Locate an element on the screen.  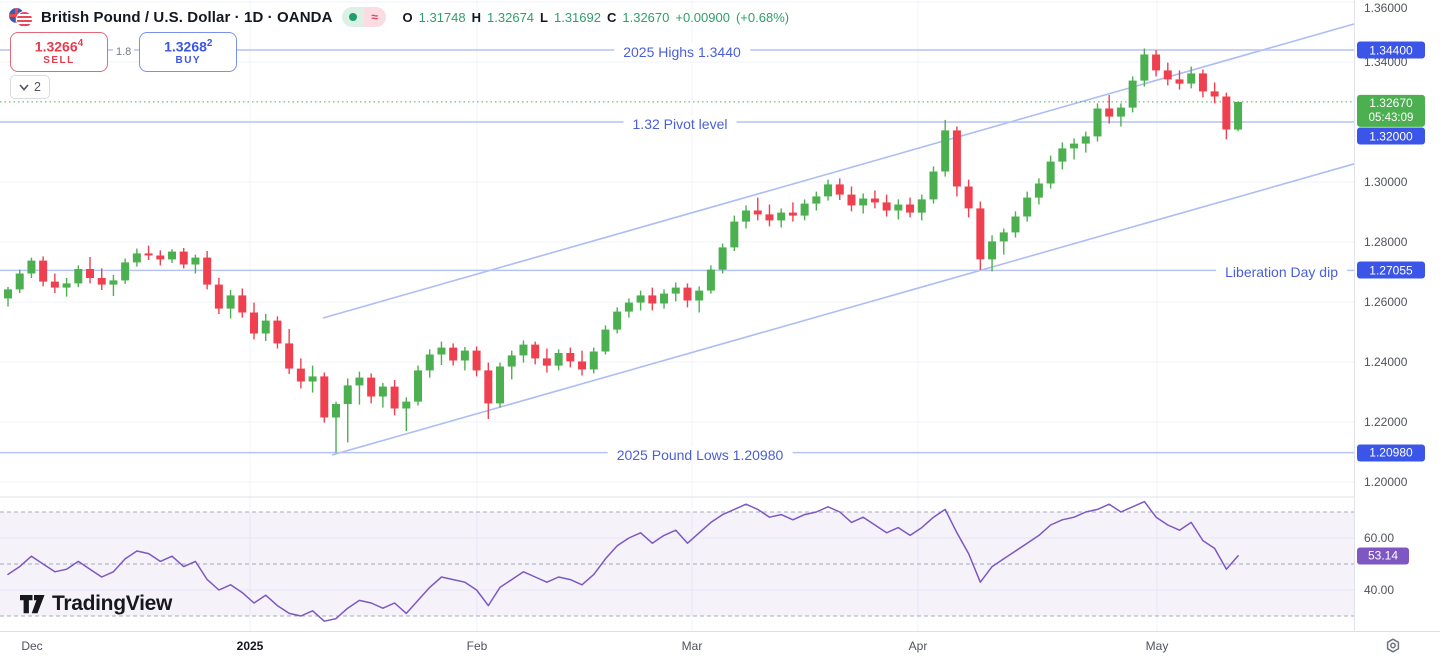
gbpusd-pair-flags-icon is located at coordinates (20, 17).